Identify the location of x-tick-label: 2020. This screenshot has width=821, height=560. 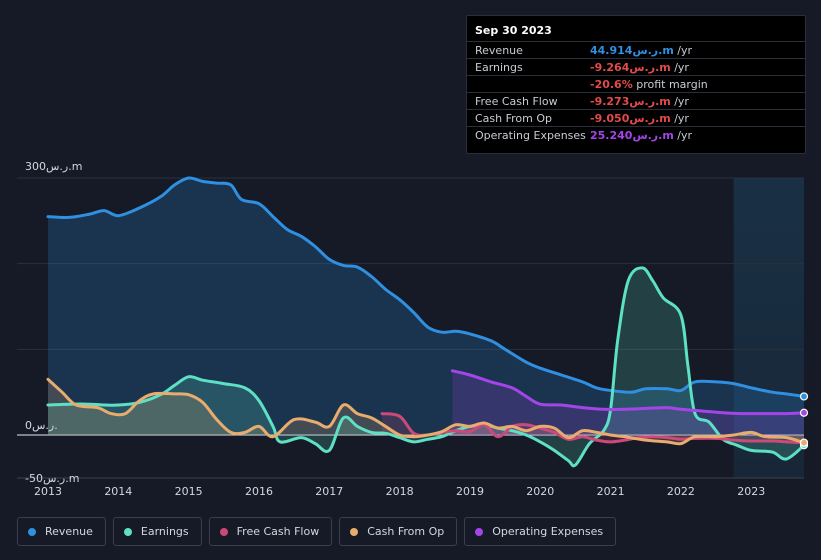
(540, 491).